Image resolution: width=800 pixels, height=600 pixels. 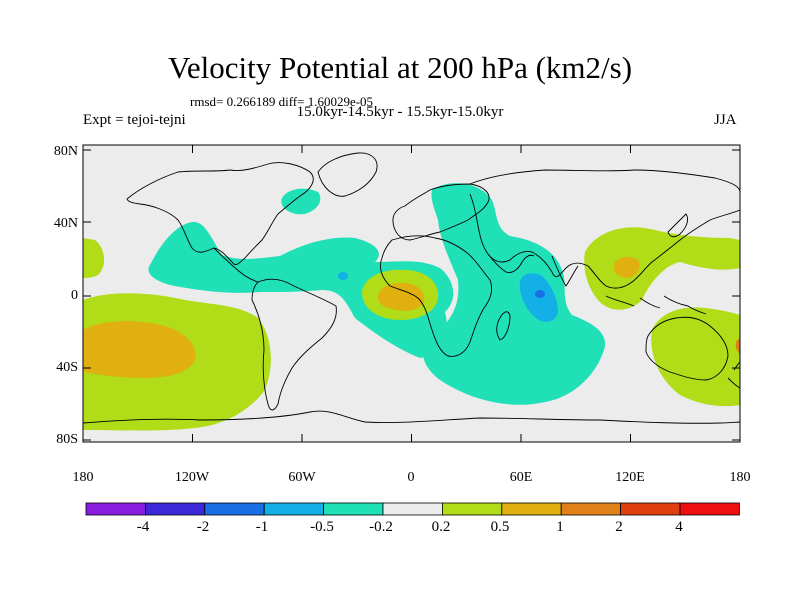 I want to click on coast-antarctica, so click(x=411, y=417).